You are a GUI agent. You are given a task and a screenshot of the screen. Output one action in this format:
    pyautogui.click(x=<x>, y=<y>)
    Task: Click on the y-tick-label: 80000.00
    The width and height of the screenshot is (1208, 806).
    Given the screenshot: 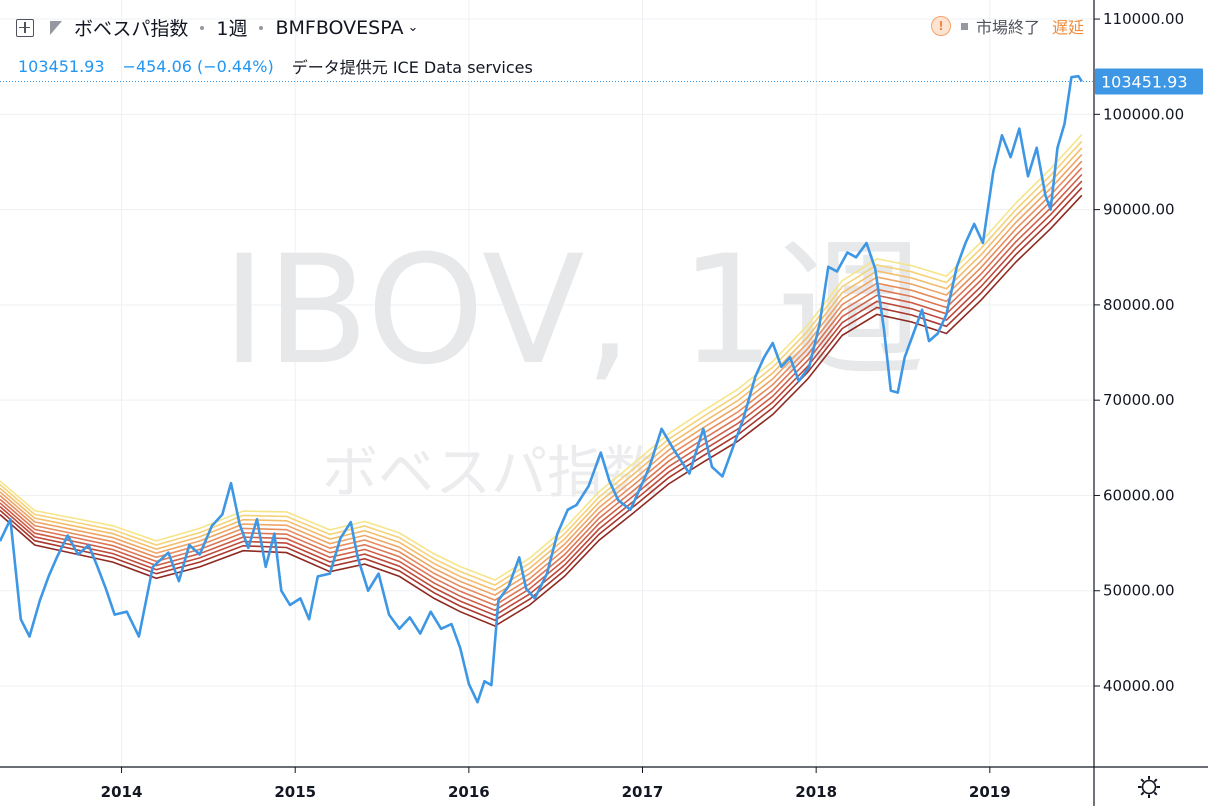 What is the action you would take?
    pyautogui.click(x=1139, y=305)
    